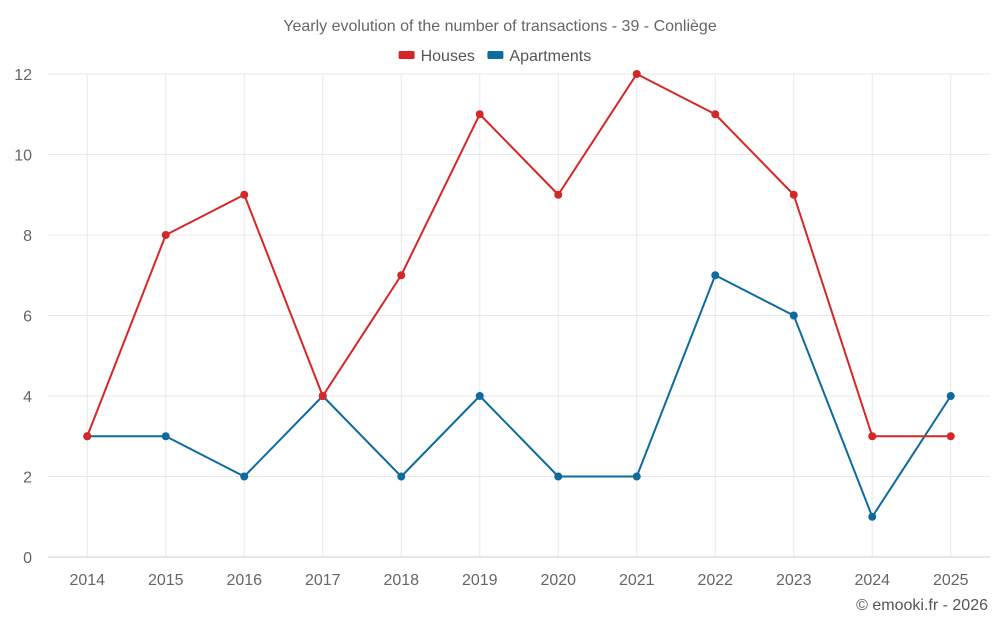  I want to click on y-tick-label: 12, so click(23, 75).